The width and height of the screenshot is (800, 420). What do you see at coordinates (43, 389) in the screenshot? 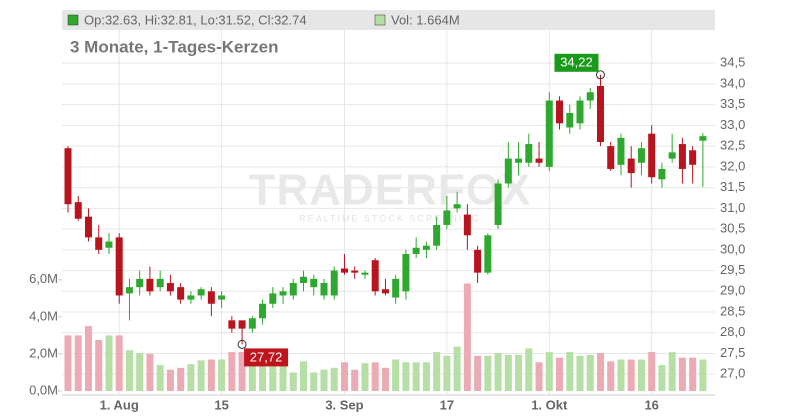
I see `y2-tick-label: 0,0M` at bounding box center [43, 389].